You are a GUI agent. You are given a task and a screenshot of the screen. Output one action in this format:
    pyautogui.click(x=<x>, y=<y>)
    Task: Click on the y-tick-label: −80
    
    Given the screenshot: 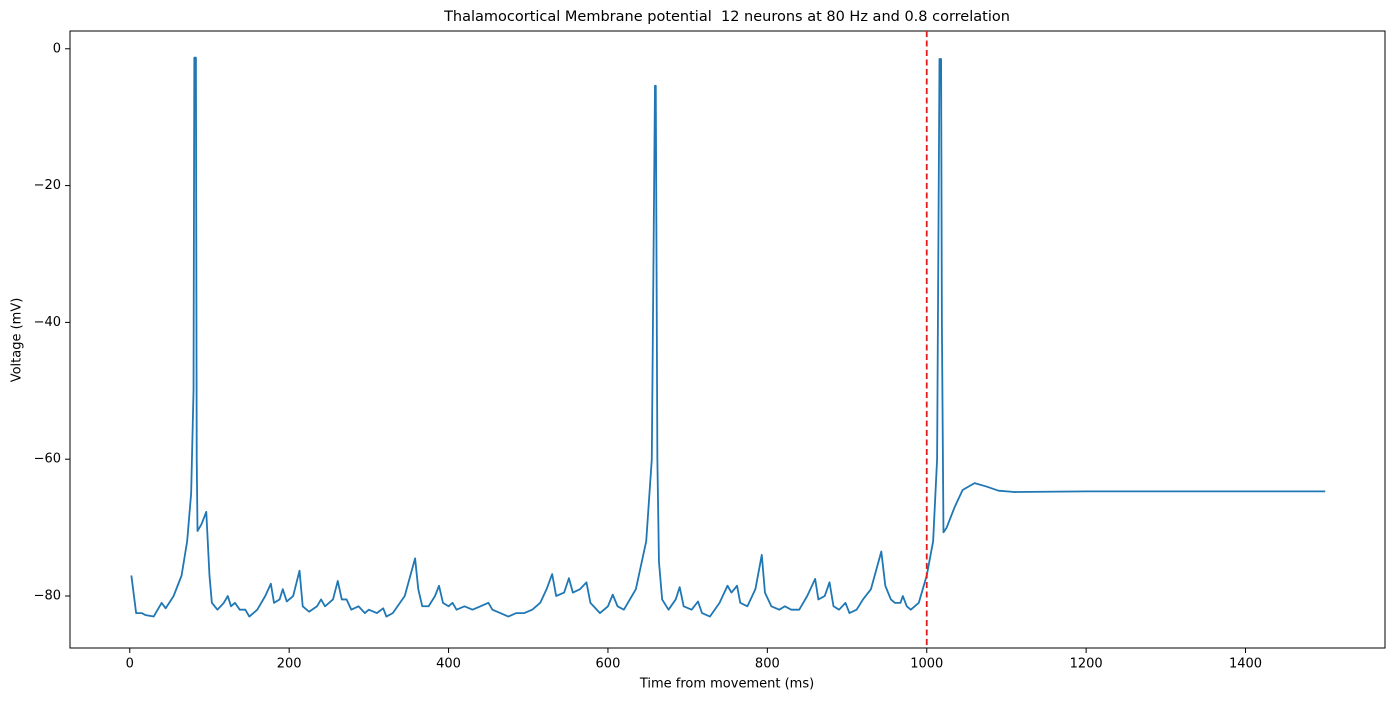 What is the action you would take?
    pyautogui.click(x=47, y=596)
    